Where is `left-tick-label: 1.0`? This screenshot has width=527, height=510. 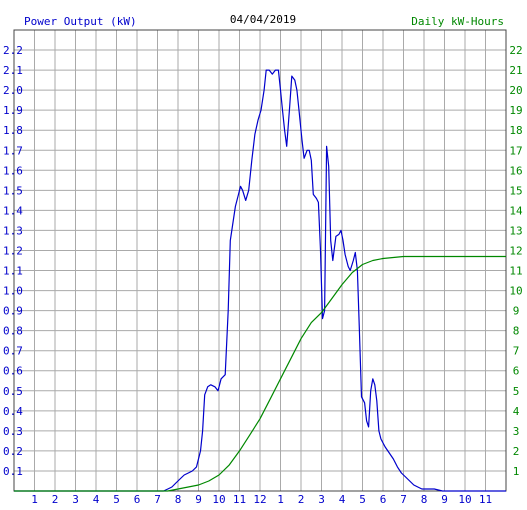
left-tick-label: 1.0 is located at coordinates (13, 291).